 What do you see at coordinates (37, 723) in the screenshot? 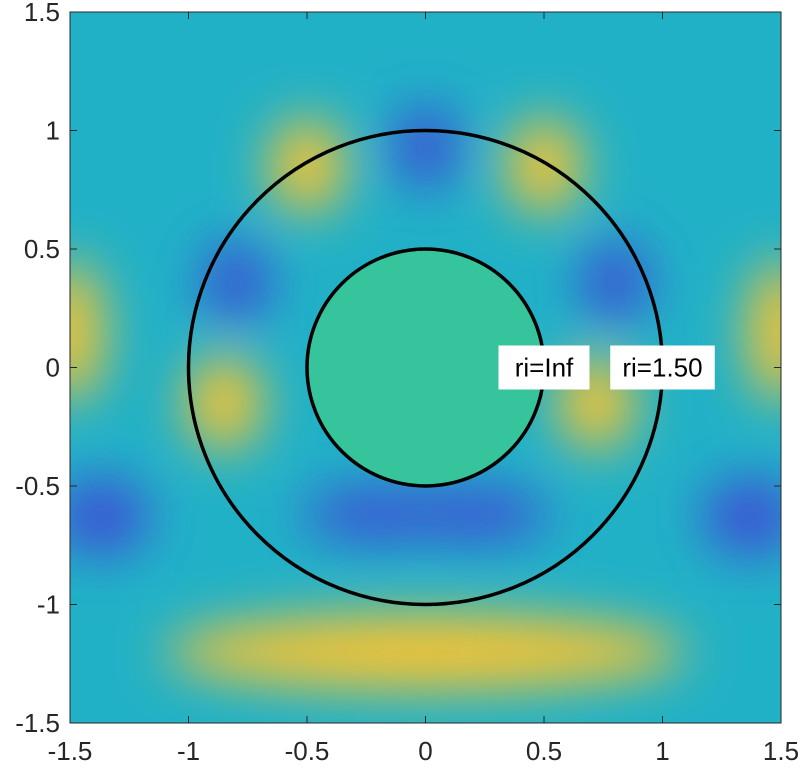
I see `y-tick-label: -1.5` at bounding box center [37, 723].